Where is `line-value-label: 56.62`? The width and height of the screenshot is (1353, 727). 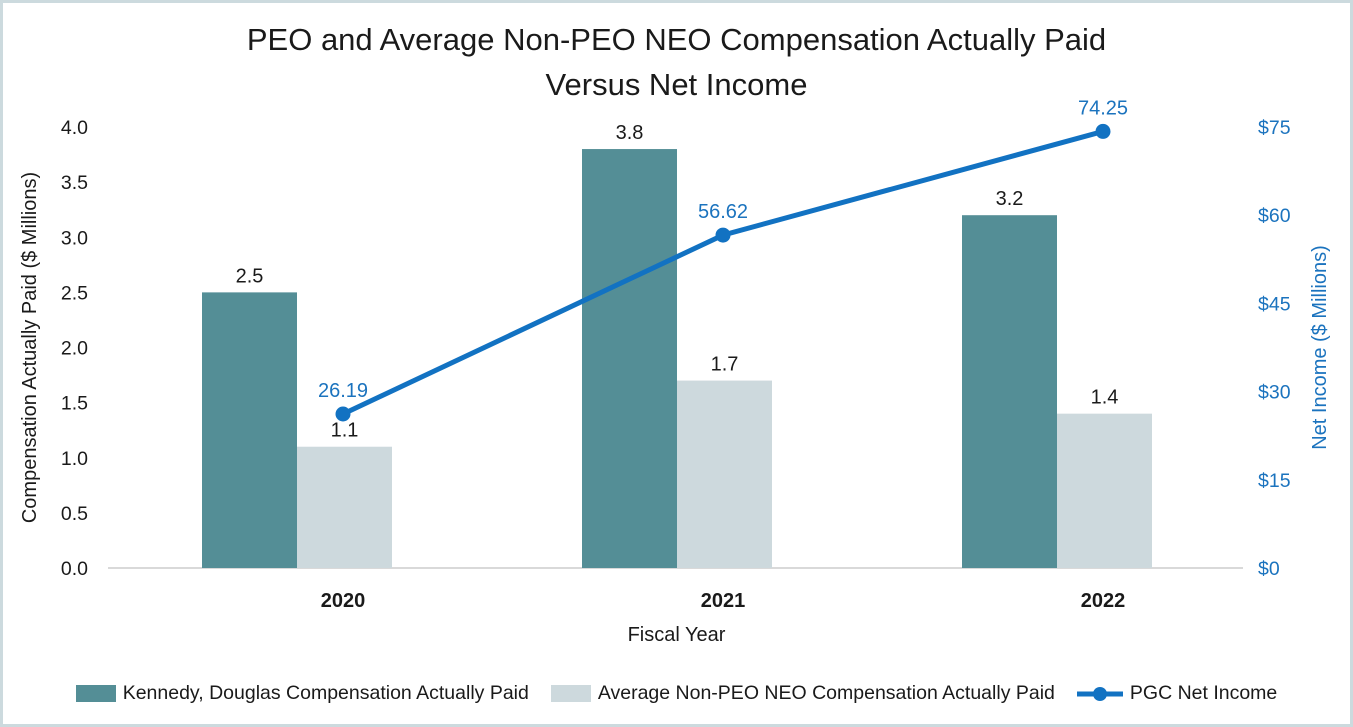 line-value-label: 56.62 is located at coordinates (723, 212).